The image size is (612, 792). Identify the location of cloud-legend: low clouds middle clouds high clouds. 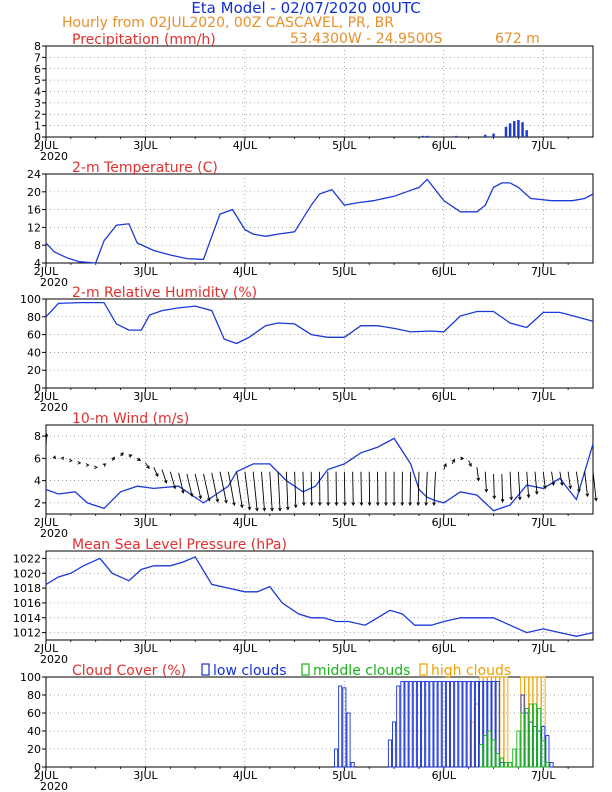
(356, 671).